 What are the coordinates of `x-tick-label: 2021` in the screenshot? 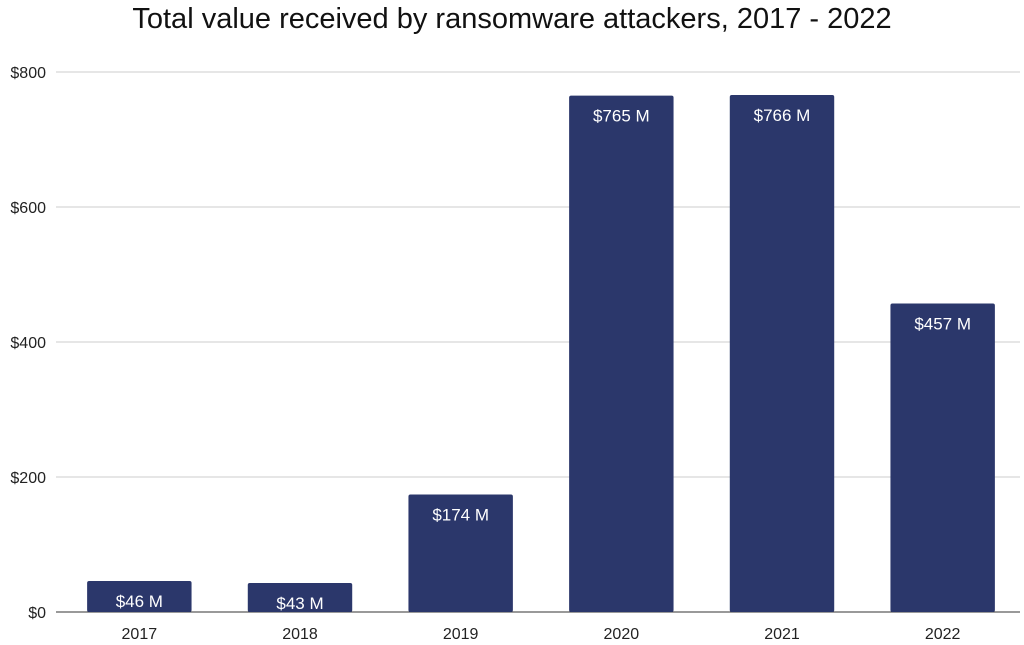 It's located at (782, 634).